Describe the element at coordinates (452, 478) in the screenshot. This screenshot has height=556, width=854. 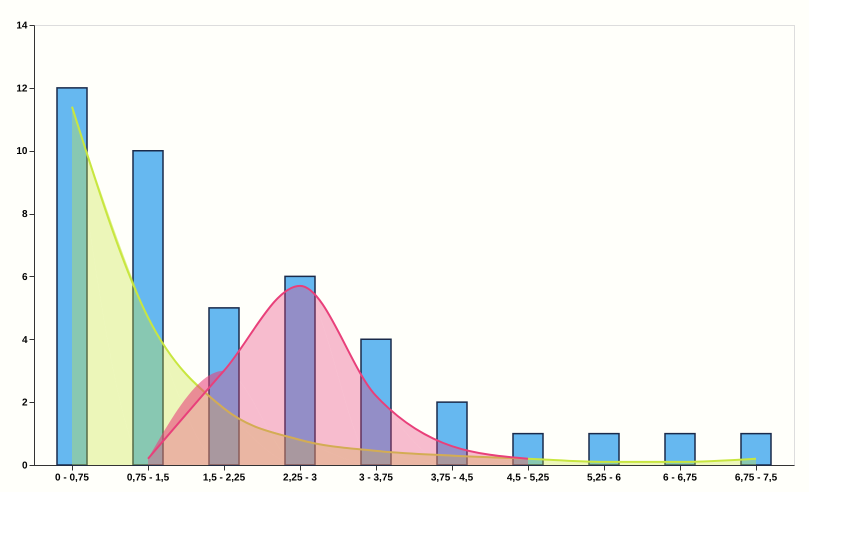
I see `x-tick-label: 3,75 - 4,5` at that location.